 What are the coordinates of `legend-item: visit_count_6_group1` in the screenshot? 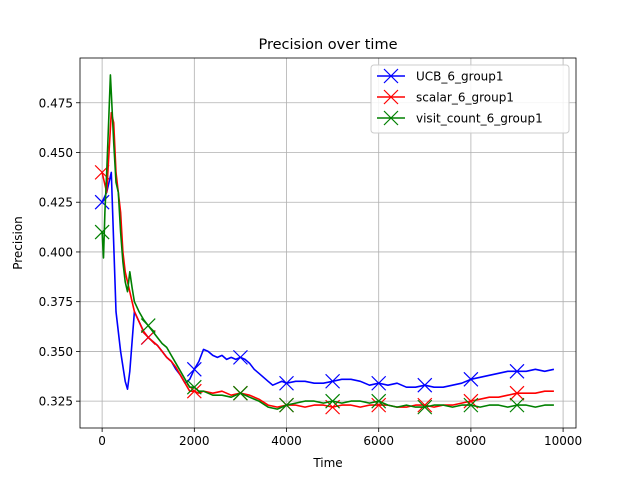 It's located at (460, 118).